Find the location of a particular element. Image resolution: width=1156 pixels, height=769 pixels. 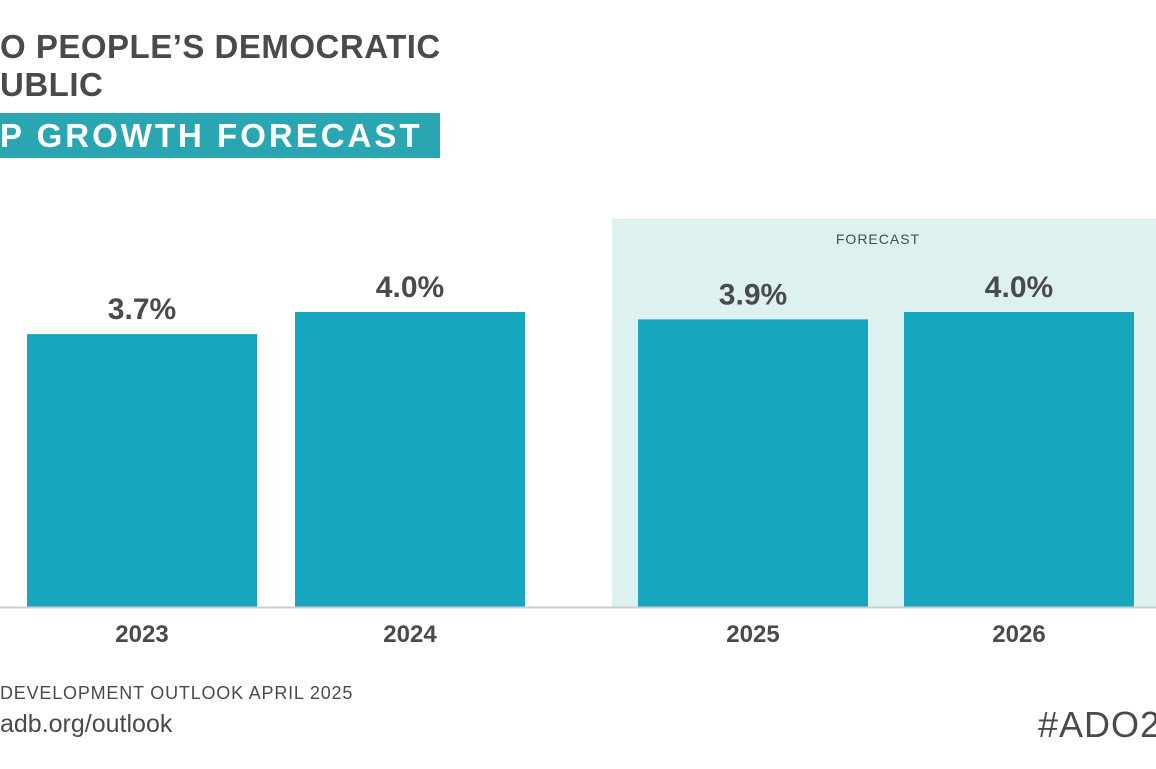

x-tick-label-2023: 2023 is located at coordinates (141, 634).